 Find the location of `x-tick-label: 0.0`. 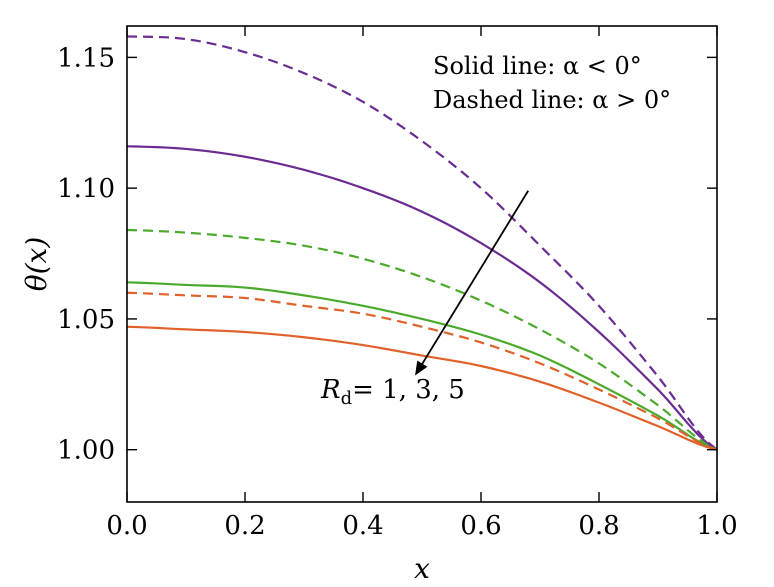

x-tick-label: 0.0 is located at coordinates (126, 526).